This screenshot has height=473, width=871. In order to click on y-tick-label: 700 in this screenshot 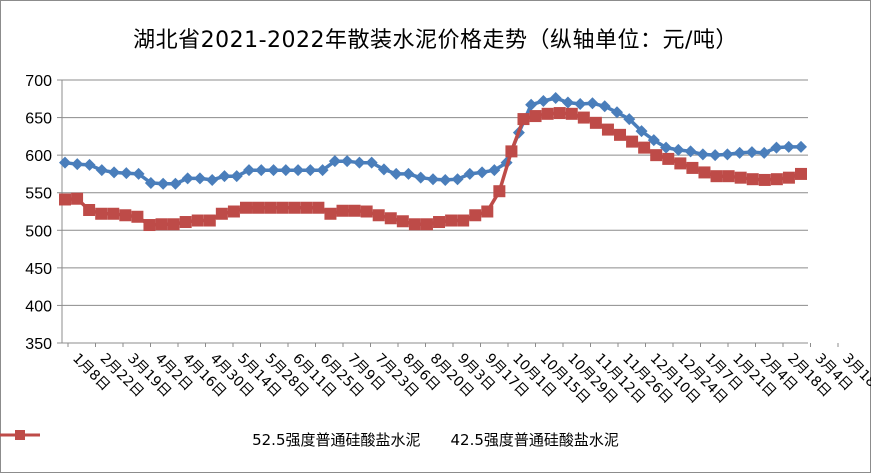, I will do `click(38, 81)`.